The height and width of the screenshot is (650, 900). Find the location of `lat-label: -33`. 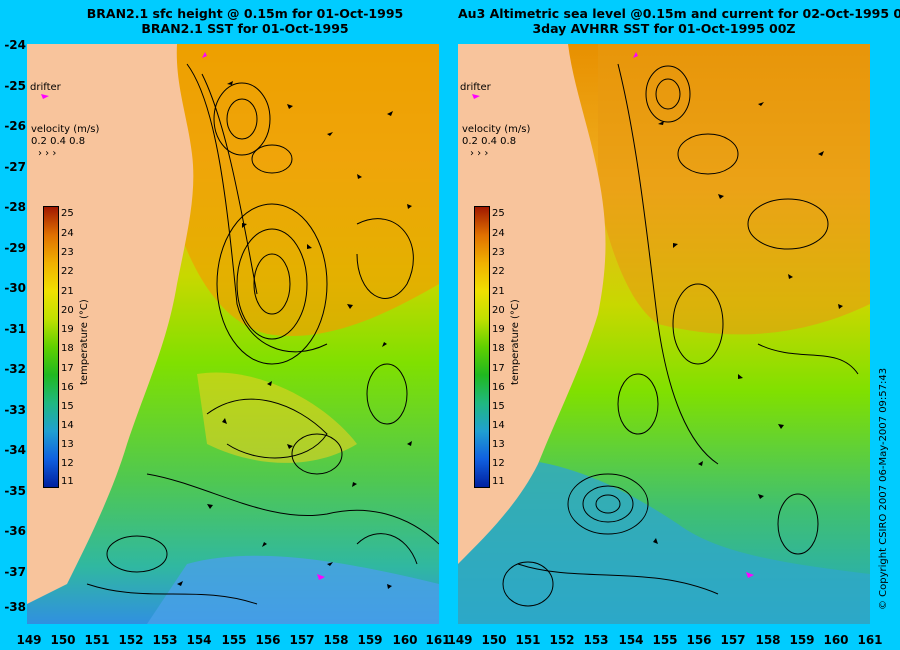

lat-label: -33 is located at coordinates (15, 410).